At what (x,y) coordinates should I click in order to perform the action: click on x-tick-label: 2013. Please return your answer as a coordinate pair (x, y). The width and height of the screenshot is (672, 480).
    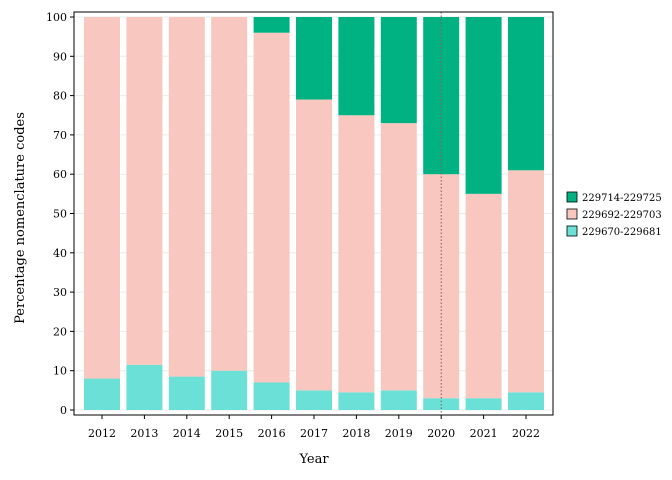
    Looking at the image, I should click on (144, 433).